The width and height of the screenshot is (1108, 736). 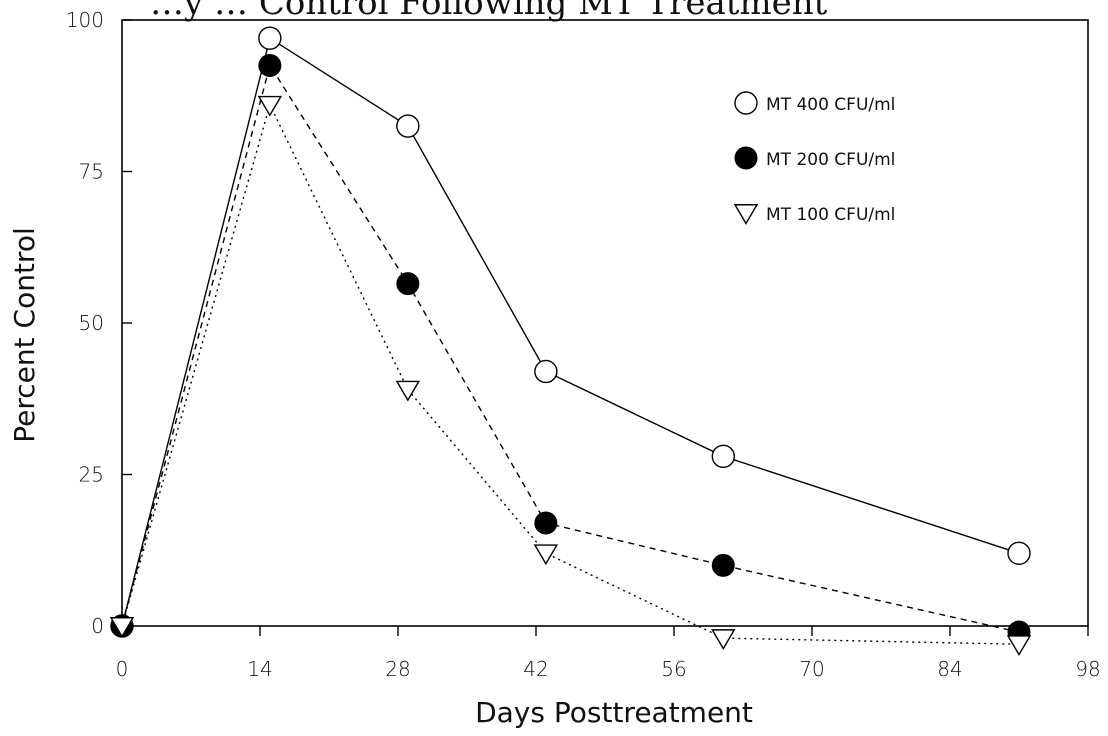 I want to click on x-tick-label: 28, so click(x=397, y=669).